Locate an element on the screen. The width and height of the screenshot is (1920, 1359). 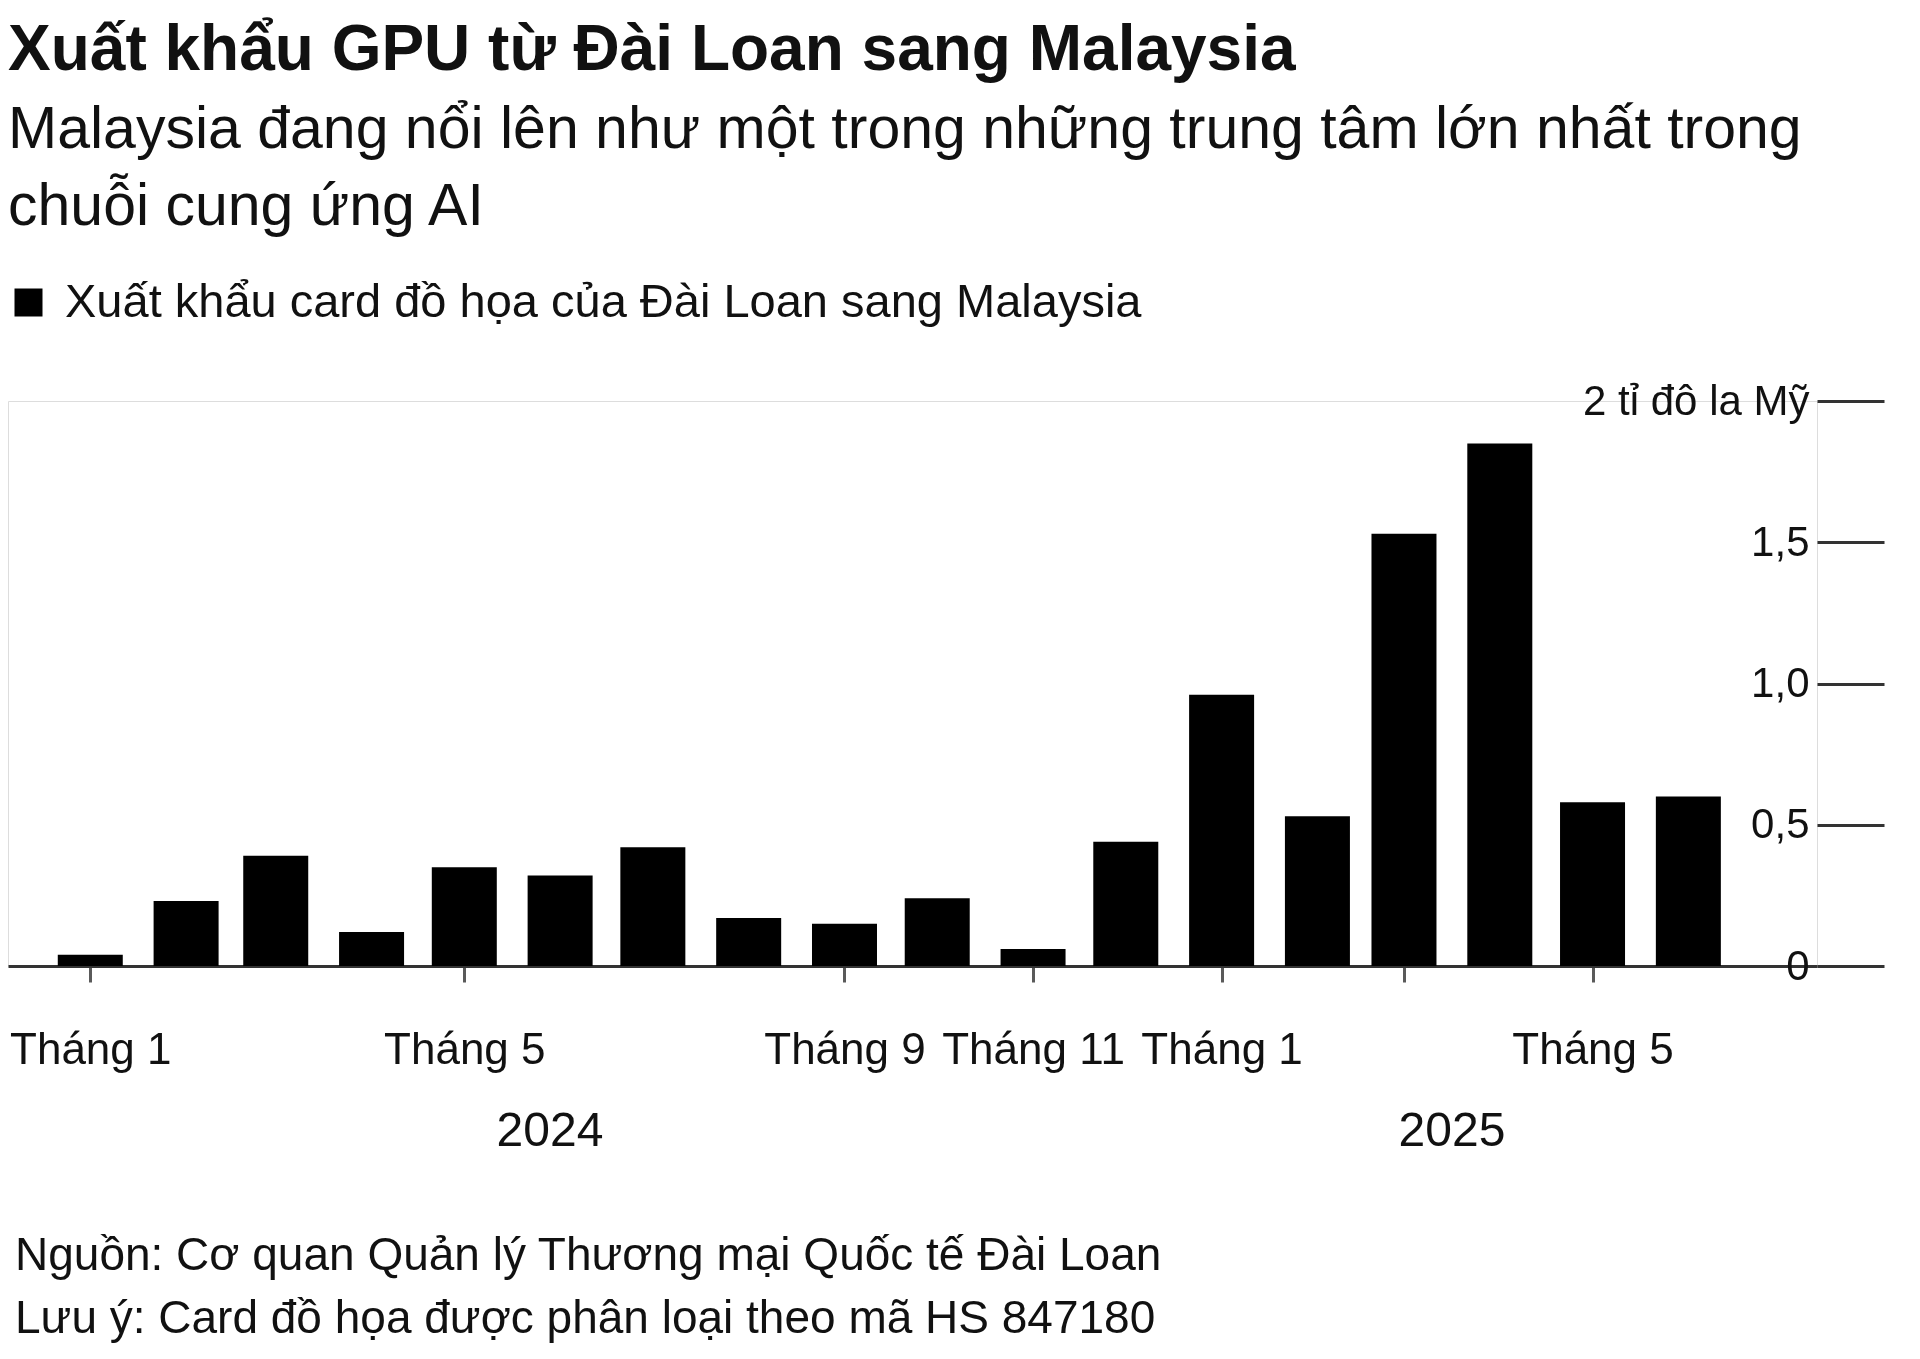
text: 2025 is located at coordinates (1452, 1129).